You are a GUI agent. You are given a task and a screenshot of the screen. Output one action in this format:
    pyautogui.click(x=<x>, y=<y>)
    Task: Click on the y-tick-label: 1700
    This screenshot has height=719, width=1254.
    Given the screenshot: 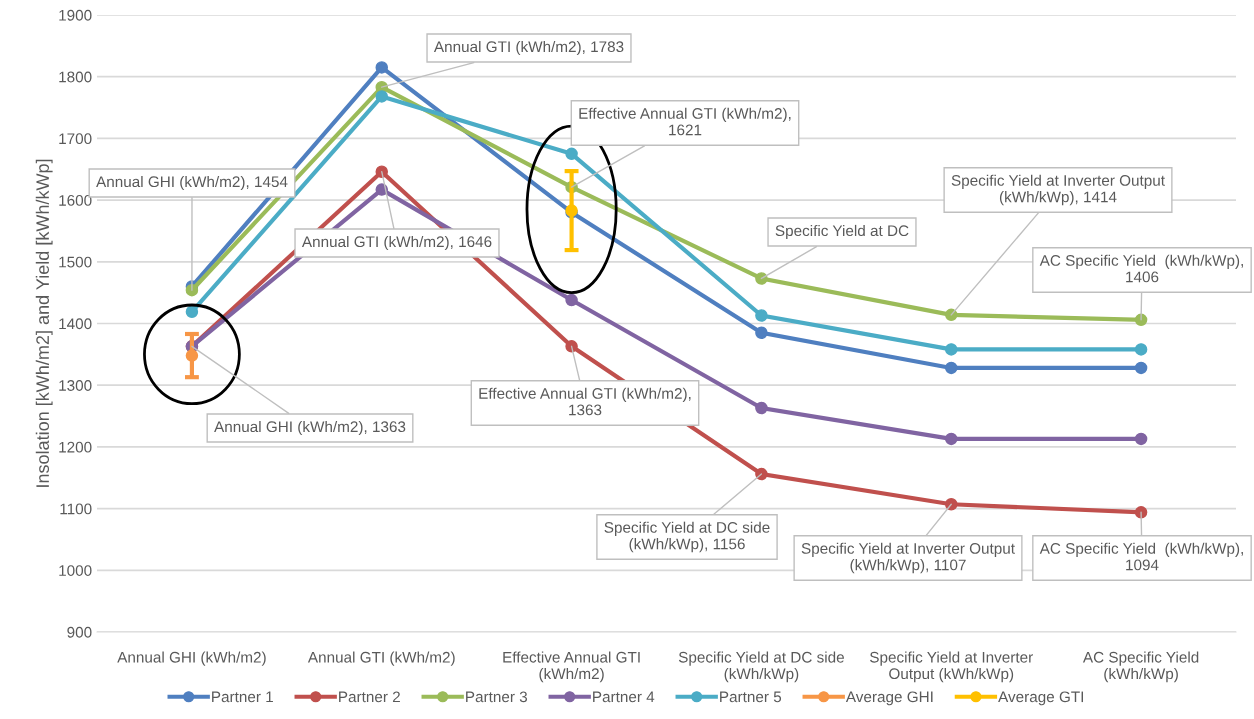 What is the action you would take?
    pyautogui.click(x=75, y=139)
    